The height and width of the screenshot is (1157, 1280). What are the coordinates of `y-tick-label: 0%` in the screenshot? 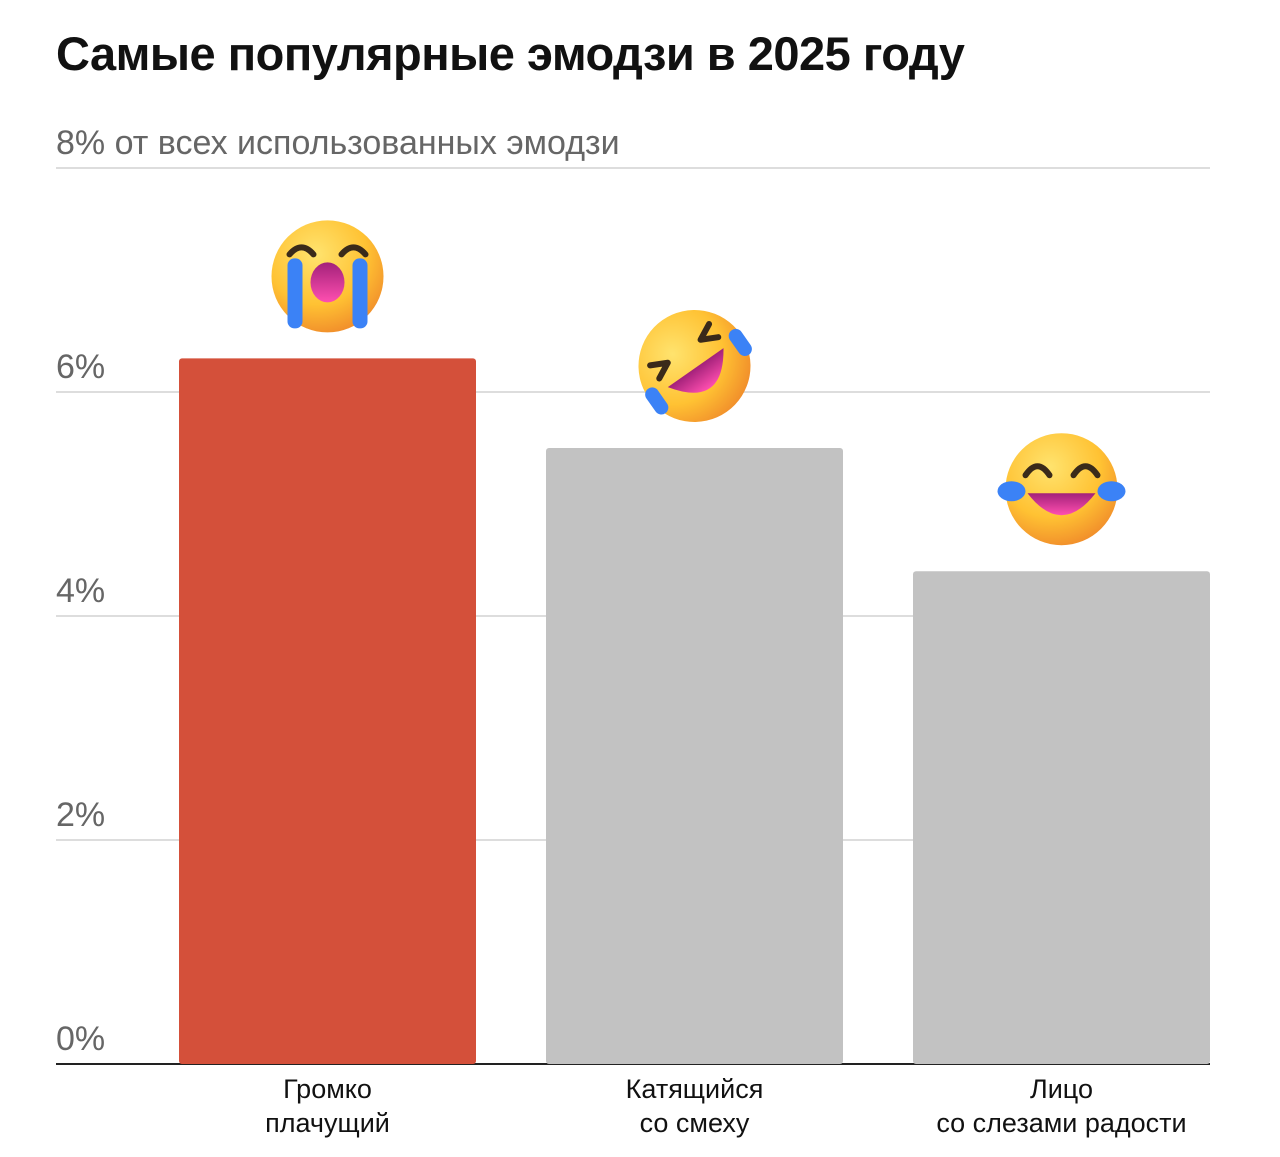 It's located at (80, 1039).